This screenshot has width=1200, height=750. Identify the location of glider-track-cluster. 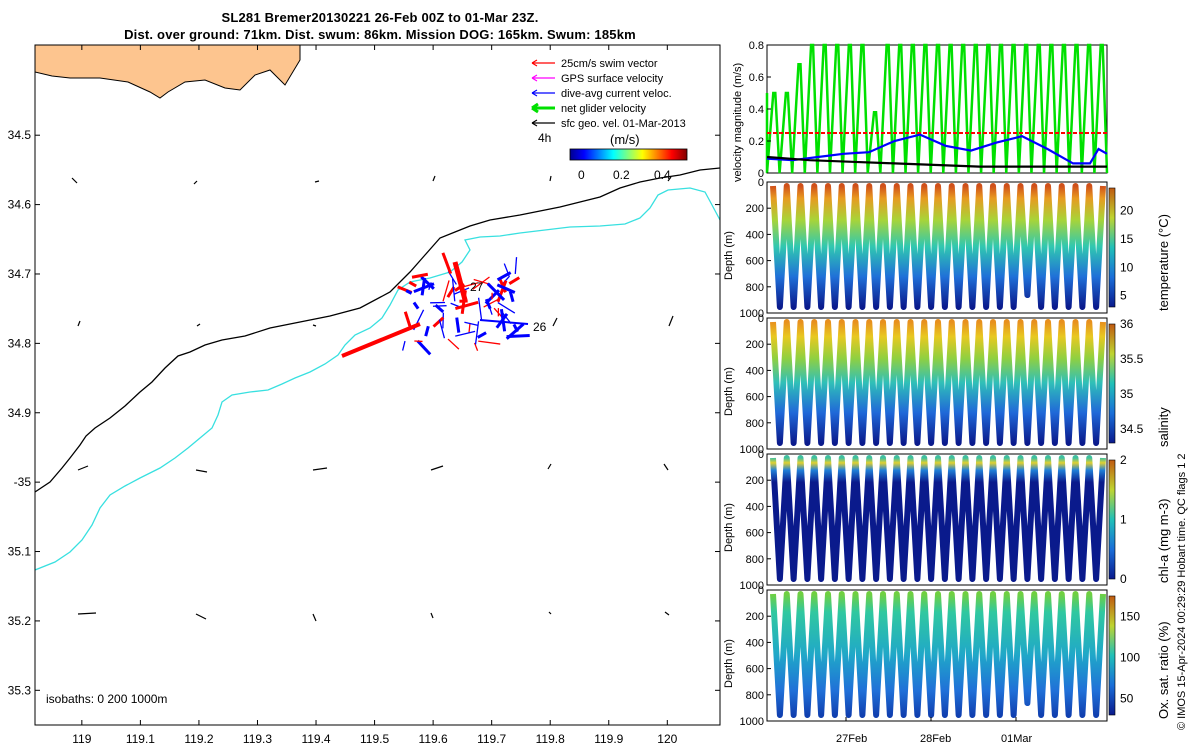
(435, 305).